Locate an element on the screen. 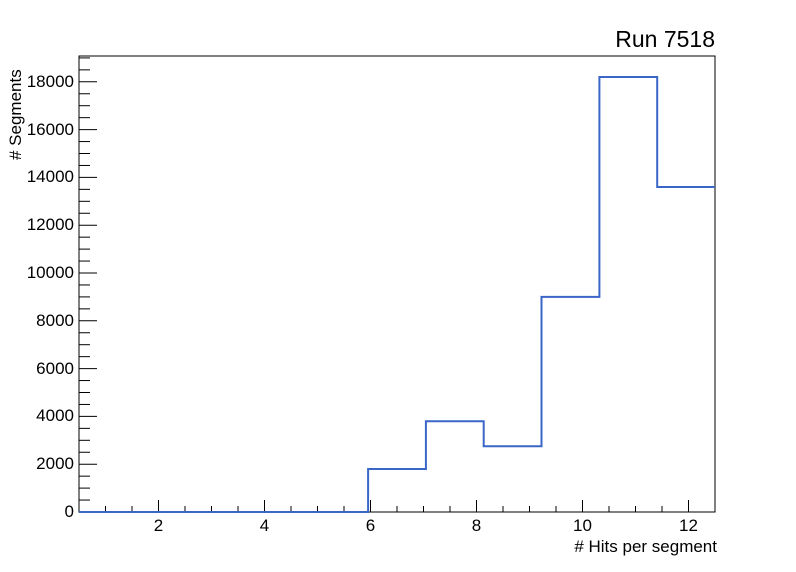  y-tick-label: 0 is located at coordinates (69, 511).